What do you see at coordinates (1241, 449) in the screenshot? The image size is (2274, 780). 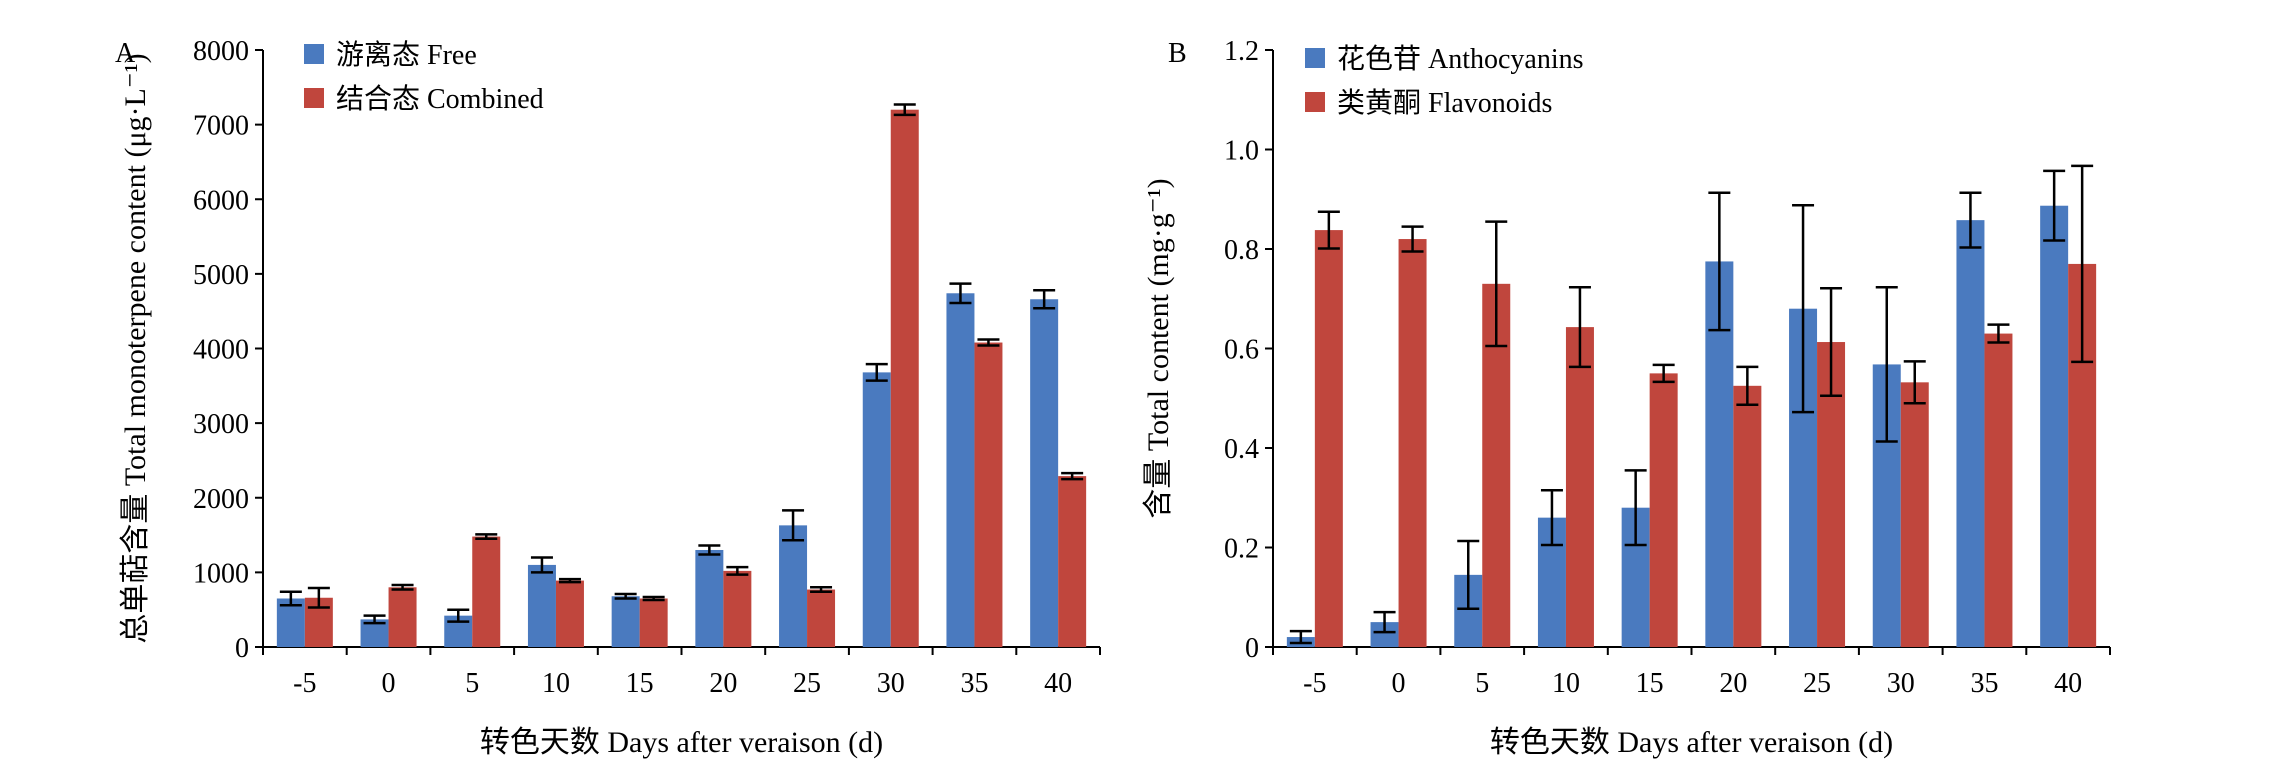 I see `y-tick-label: 0.4` at bounding box center [1241, 449].